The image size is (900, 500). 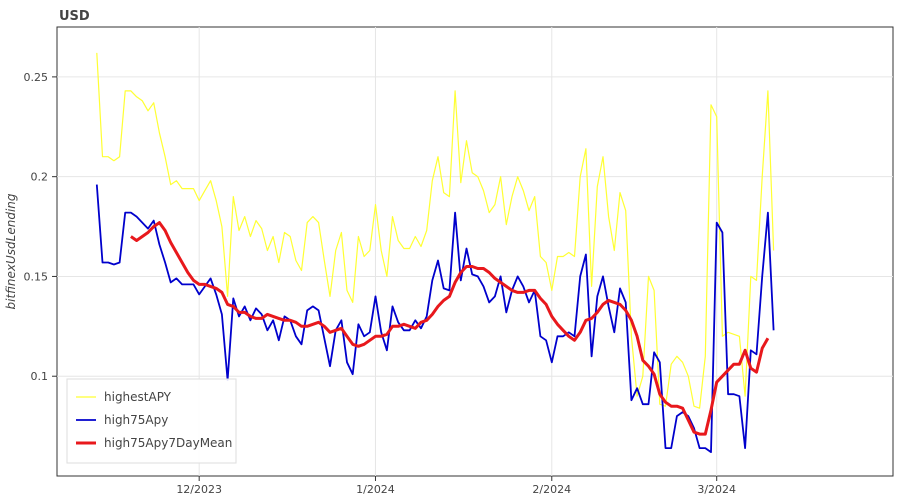 What do you see at coordinates (716, 489) in the screenshot?
I see `x-tick-label: 3/2024` at bounding box center [716, 489].